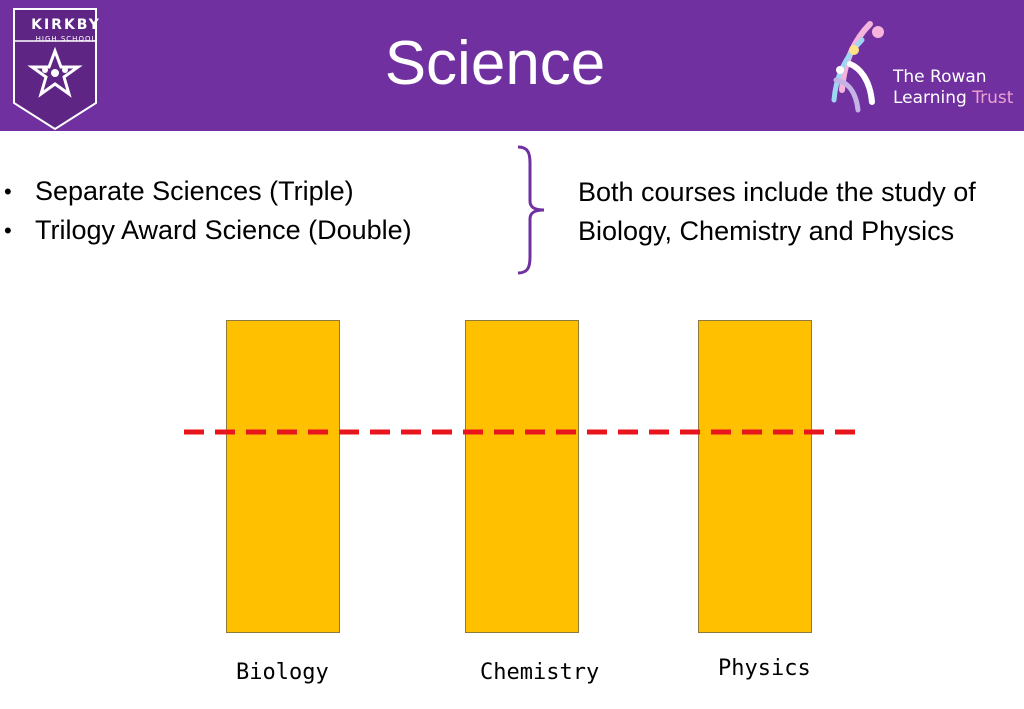 The image size is (1024, 709). Describe the element at coordinates (912, 77) in the screenshot. I see `trust-word-the: The` at that location.